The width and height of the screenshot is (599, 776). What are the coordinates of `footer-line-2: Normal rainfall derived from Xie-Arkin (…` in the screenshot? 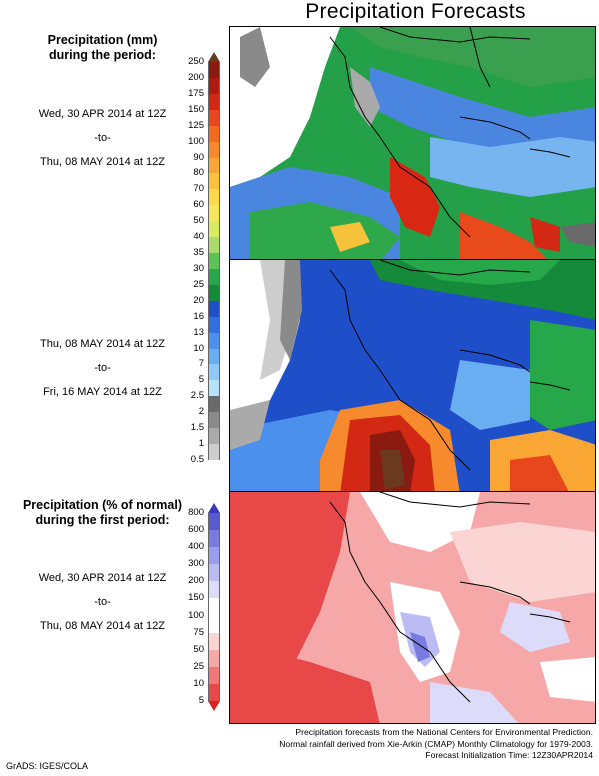 It's located at (436, 743).